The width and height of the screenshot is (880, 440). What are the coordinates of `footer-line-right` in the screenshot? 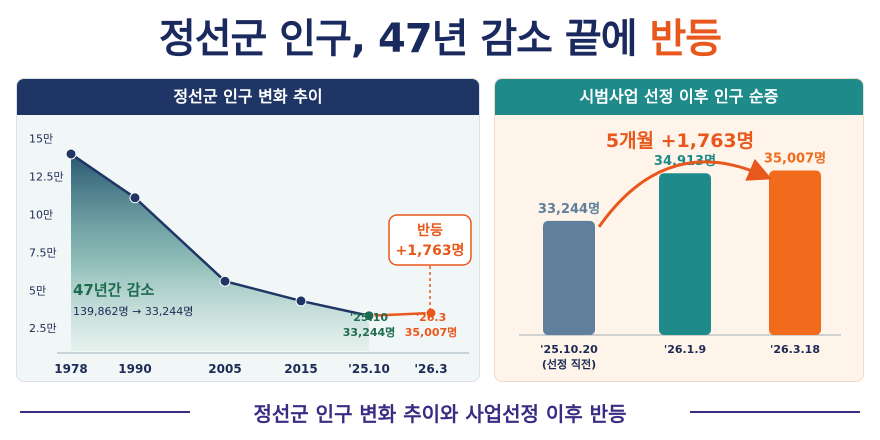 It's located at (775, 412).